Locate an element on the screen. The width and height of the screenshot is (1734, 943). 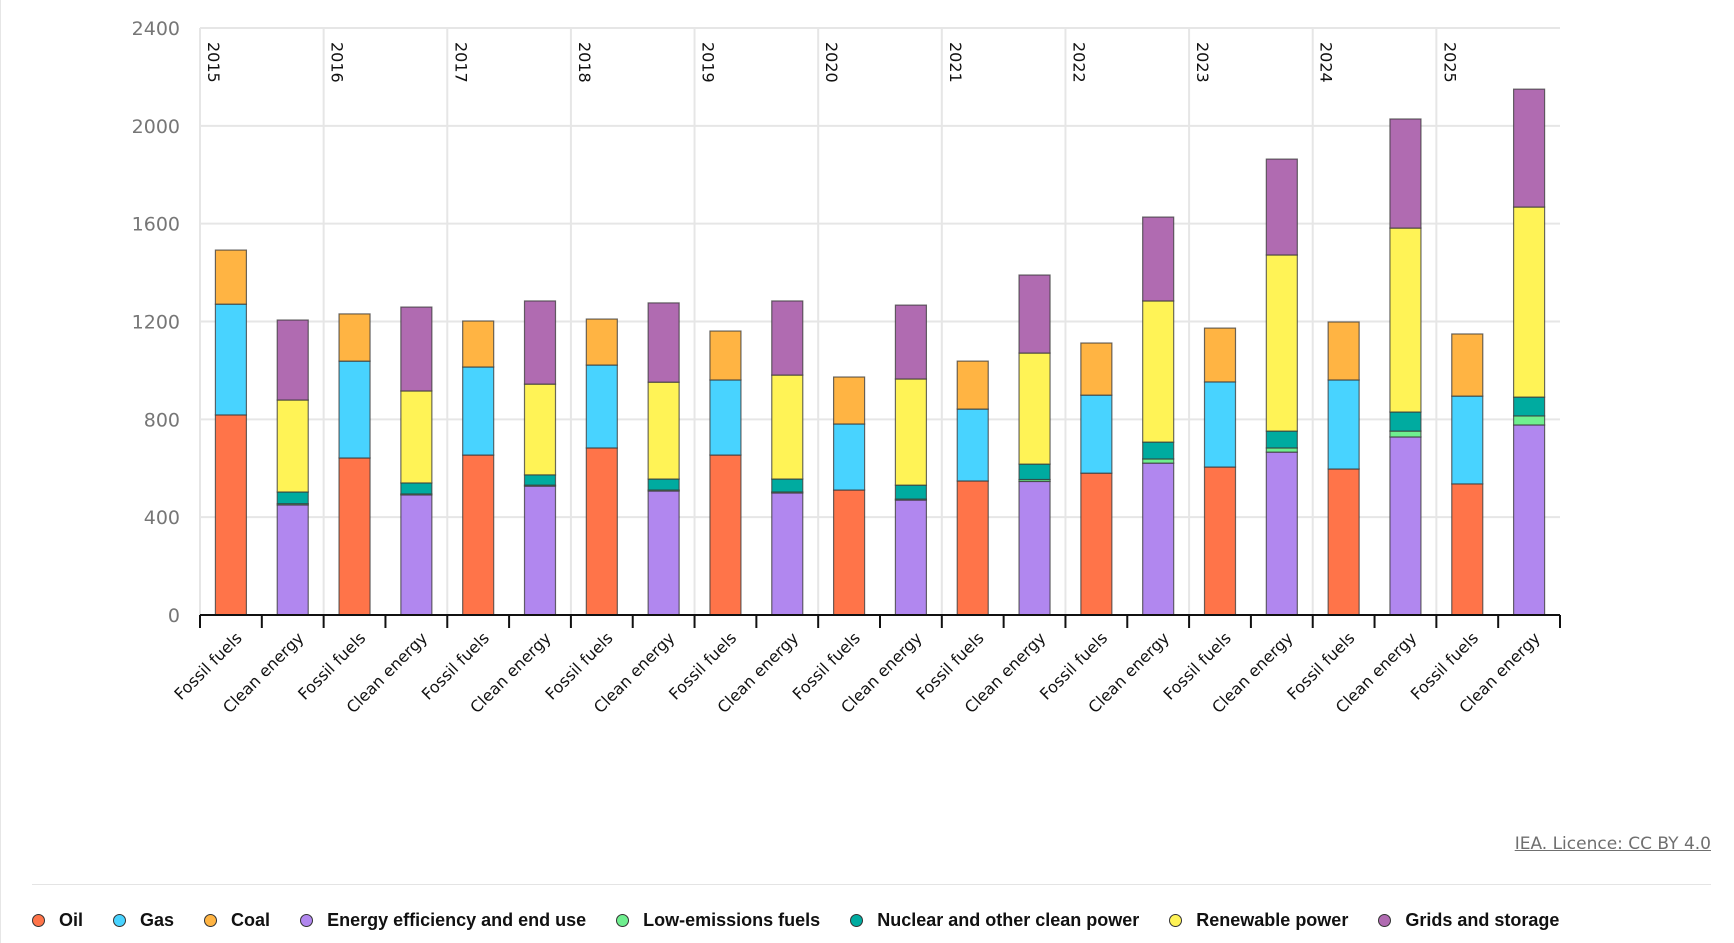
legend-item-grids-storage: Grids and storage is located at coordinates (1468, 920).